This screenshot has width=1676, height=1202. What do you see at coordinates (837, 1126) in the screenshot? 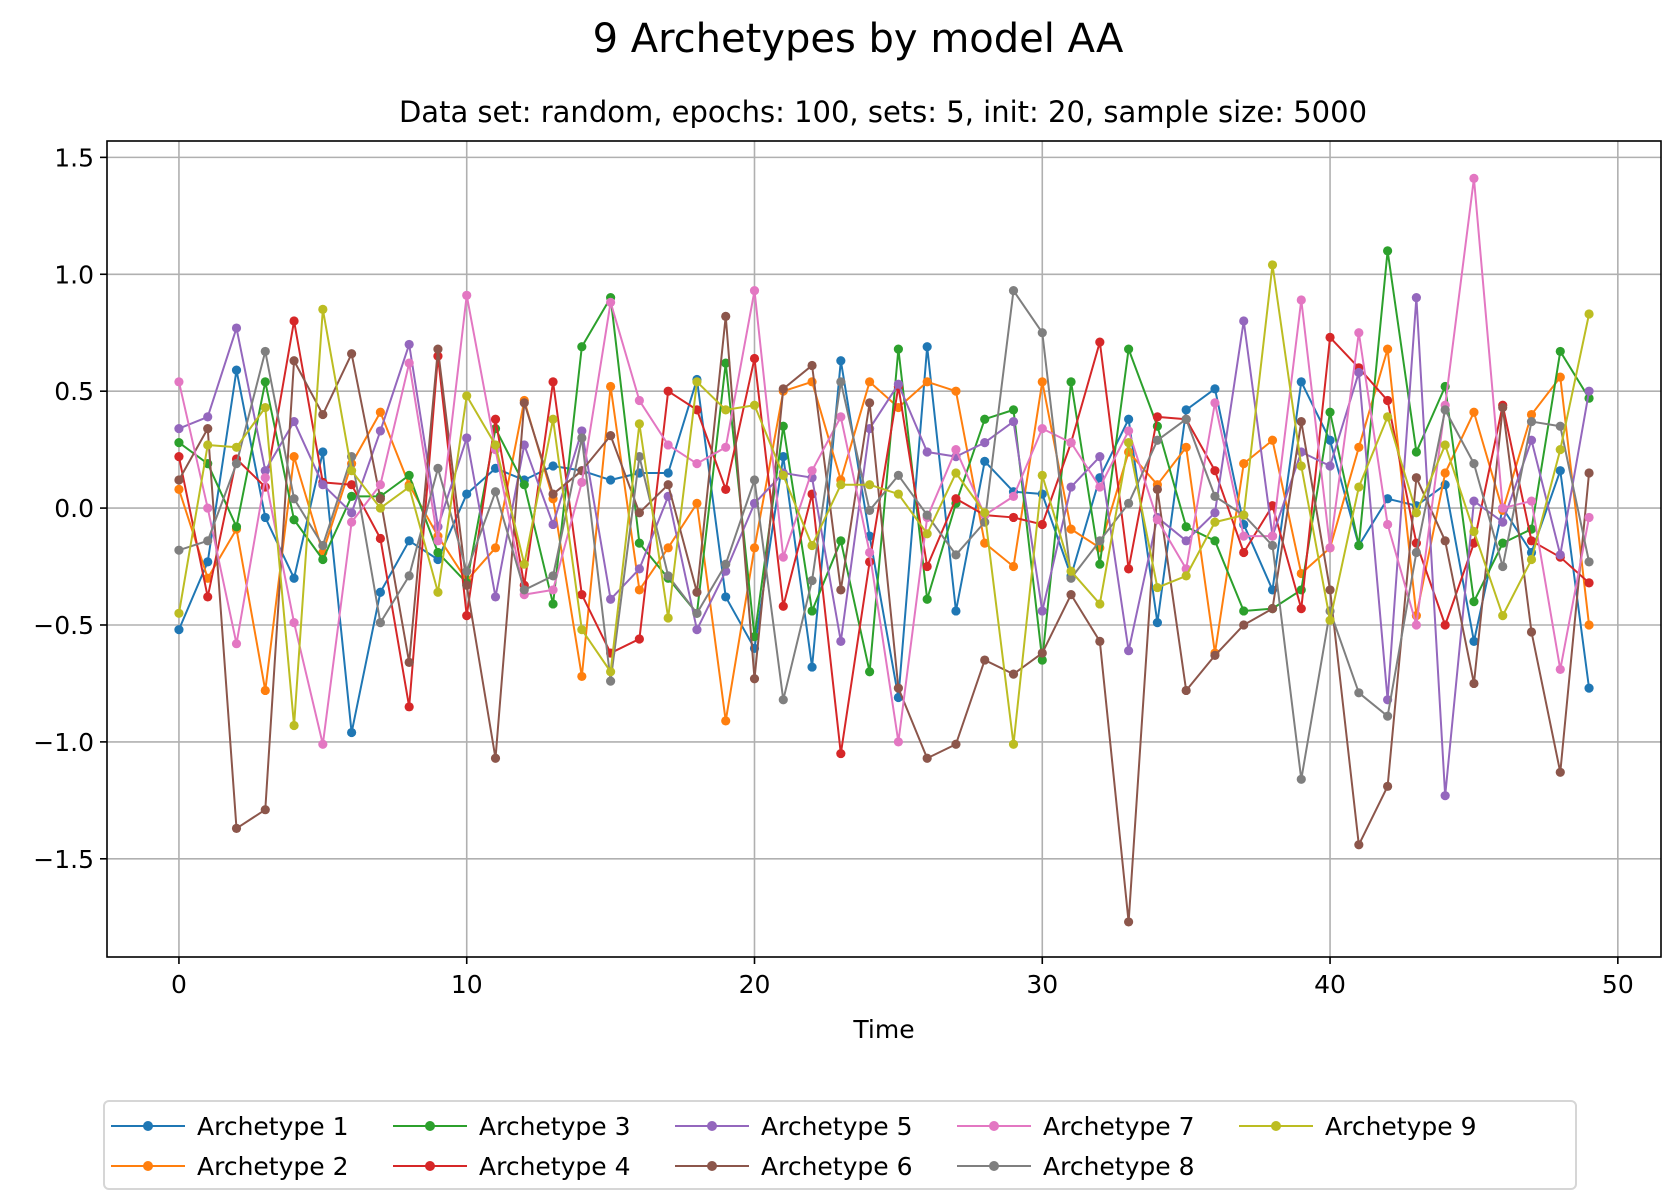
I see `legend-label: Archetype 5` at bounding box center [837, 1126].